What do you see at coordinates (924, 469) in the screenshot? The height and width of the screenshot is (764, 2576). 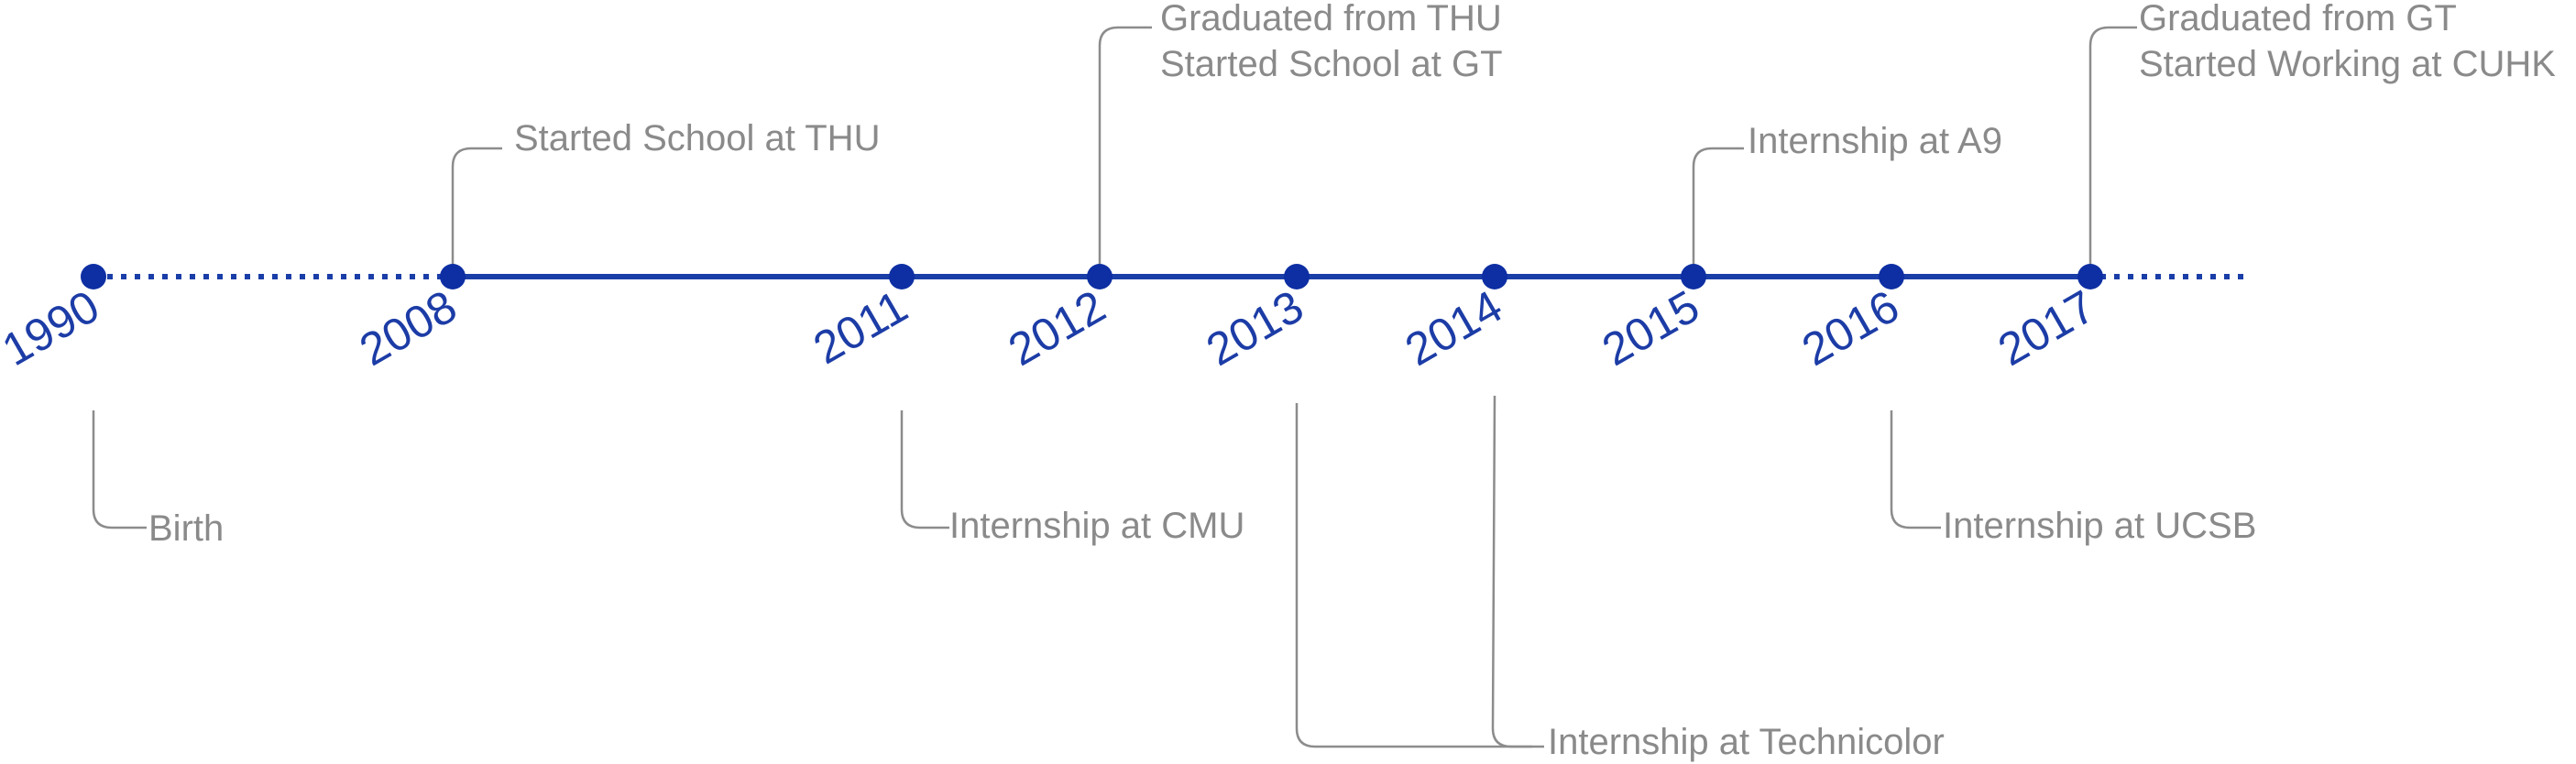 I see `connector-2011` at bounding box center [924, 469].